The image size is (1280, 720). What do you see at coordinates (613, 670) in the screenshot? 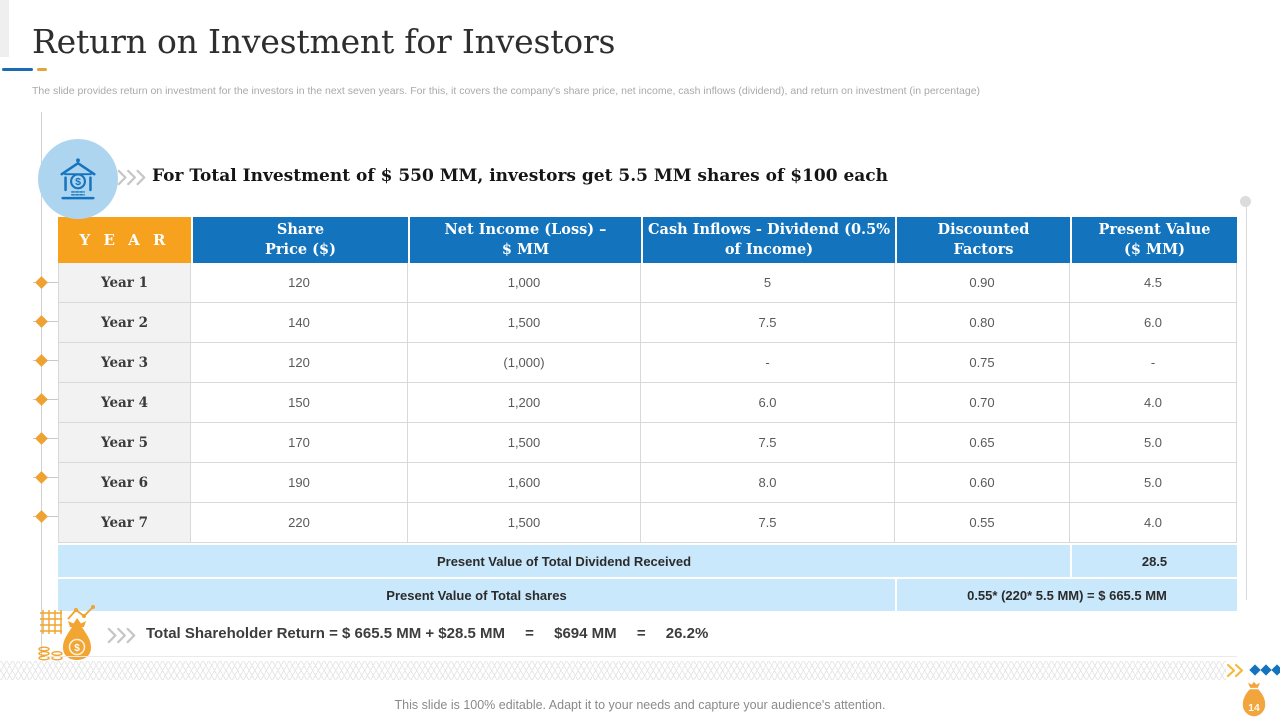
I see `zigzag-band` at bounding box center [613, 670].